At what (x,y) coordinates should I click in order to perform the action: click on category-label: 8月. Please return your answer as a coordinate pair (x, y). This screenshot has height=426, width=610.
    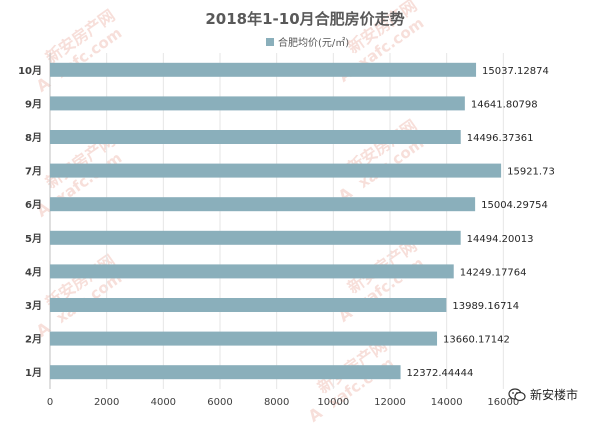
    Looking at the image, I should click on (33, 138).